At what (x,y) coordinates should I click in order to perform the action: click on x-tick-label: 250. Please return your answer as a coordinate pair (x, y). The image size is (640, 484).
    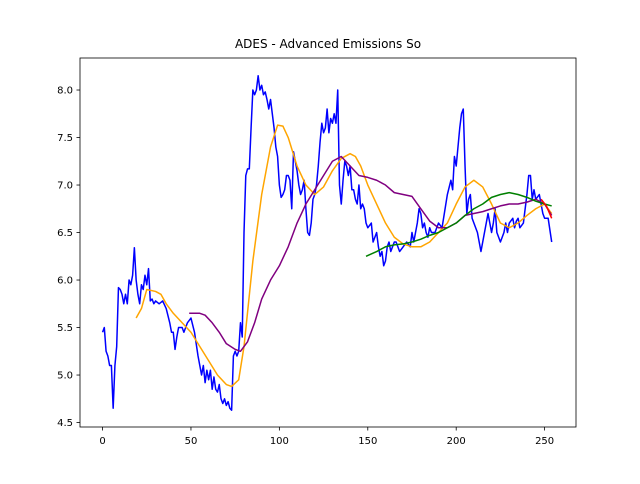
    Looking at the image, I should click on (544, 441).